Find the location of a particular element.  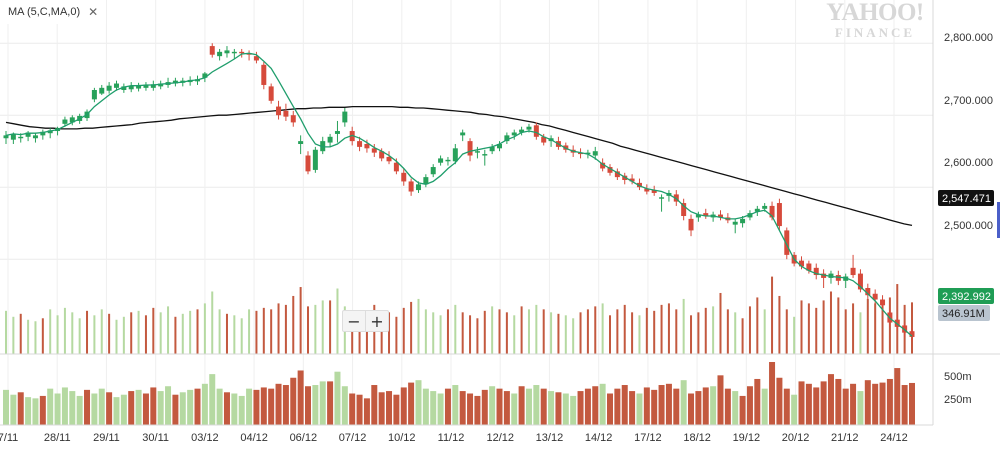

x-tick-label: 11/12 is located at coordinates (451, 438).